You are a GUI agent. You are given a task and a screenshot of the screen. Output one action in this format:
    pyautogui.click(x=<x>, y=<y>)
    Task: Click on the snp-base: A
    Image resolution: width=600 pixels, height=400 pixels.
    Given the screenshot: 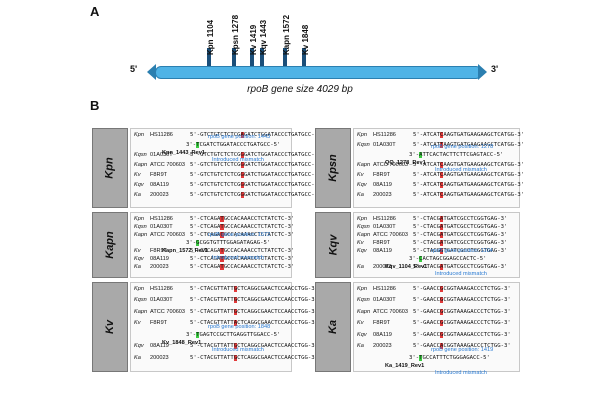 What is the action you would take?
    pyautogui.click(x=235, y=323)
    